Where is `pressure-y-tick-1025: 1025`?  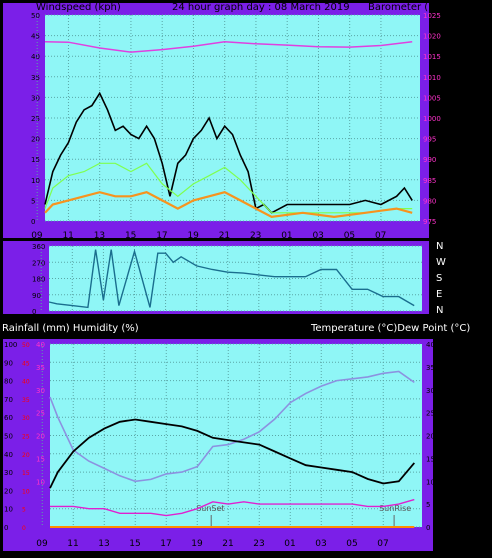 pressure-y-tick-1025: 1025 is located at coordinates (432, 16).